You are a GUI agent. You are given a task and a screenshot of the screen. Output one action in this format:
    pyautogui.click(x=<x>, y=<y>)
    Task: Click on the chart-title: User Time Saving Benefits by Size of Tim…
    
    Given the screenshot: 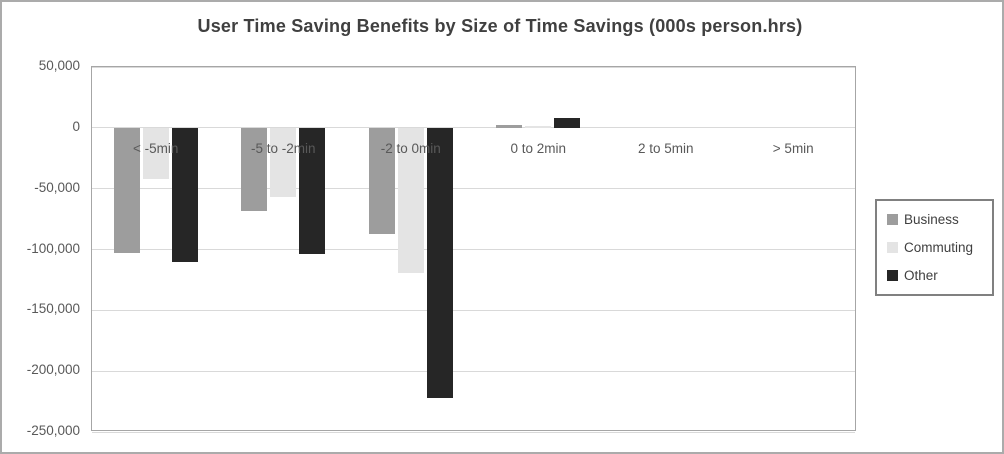 What is the action you would take?
    pyautogui.click(x=500, y=26)
    